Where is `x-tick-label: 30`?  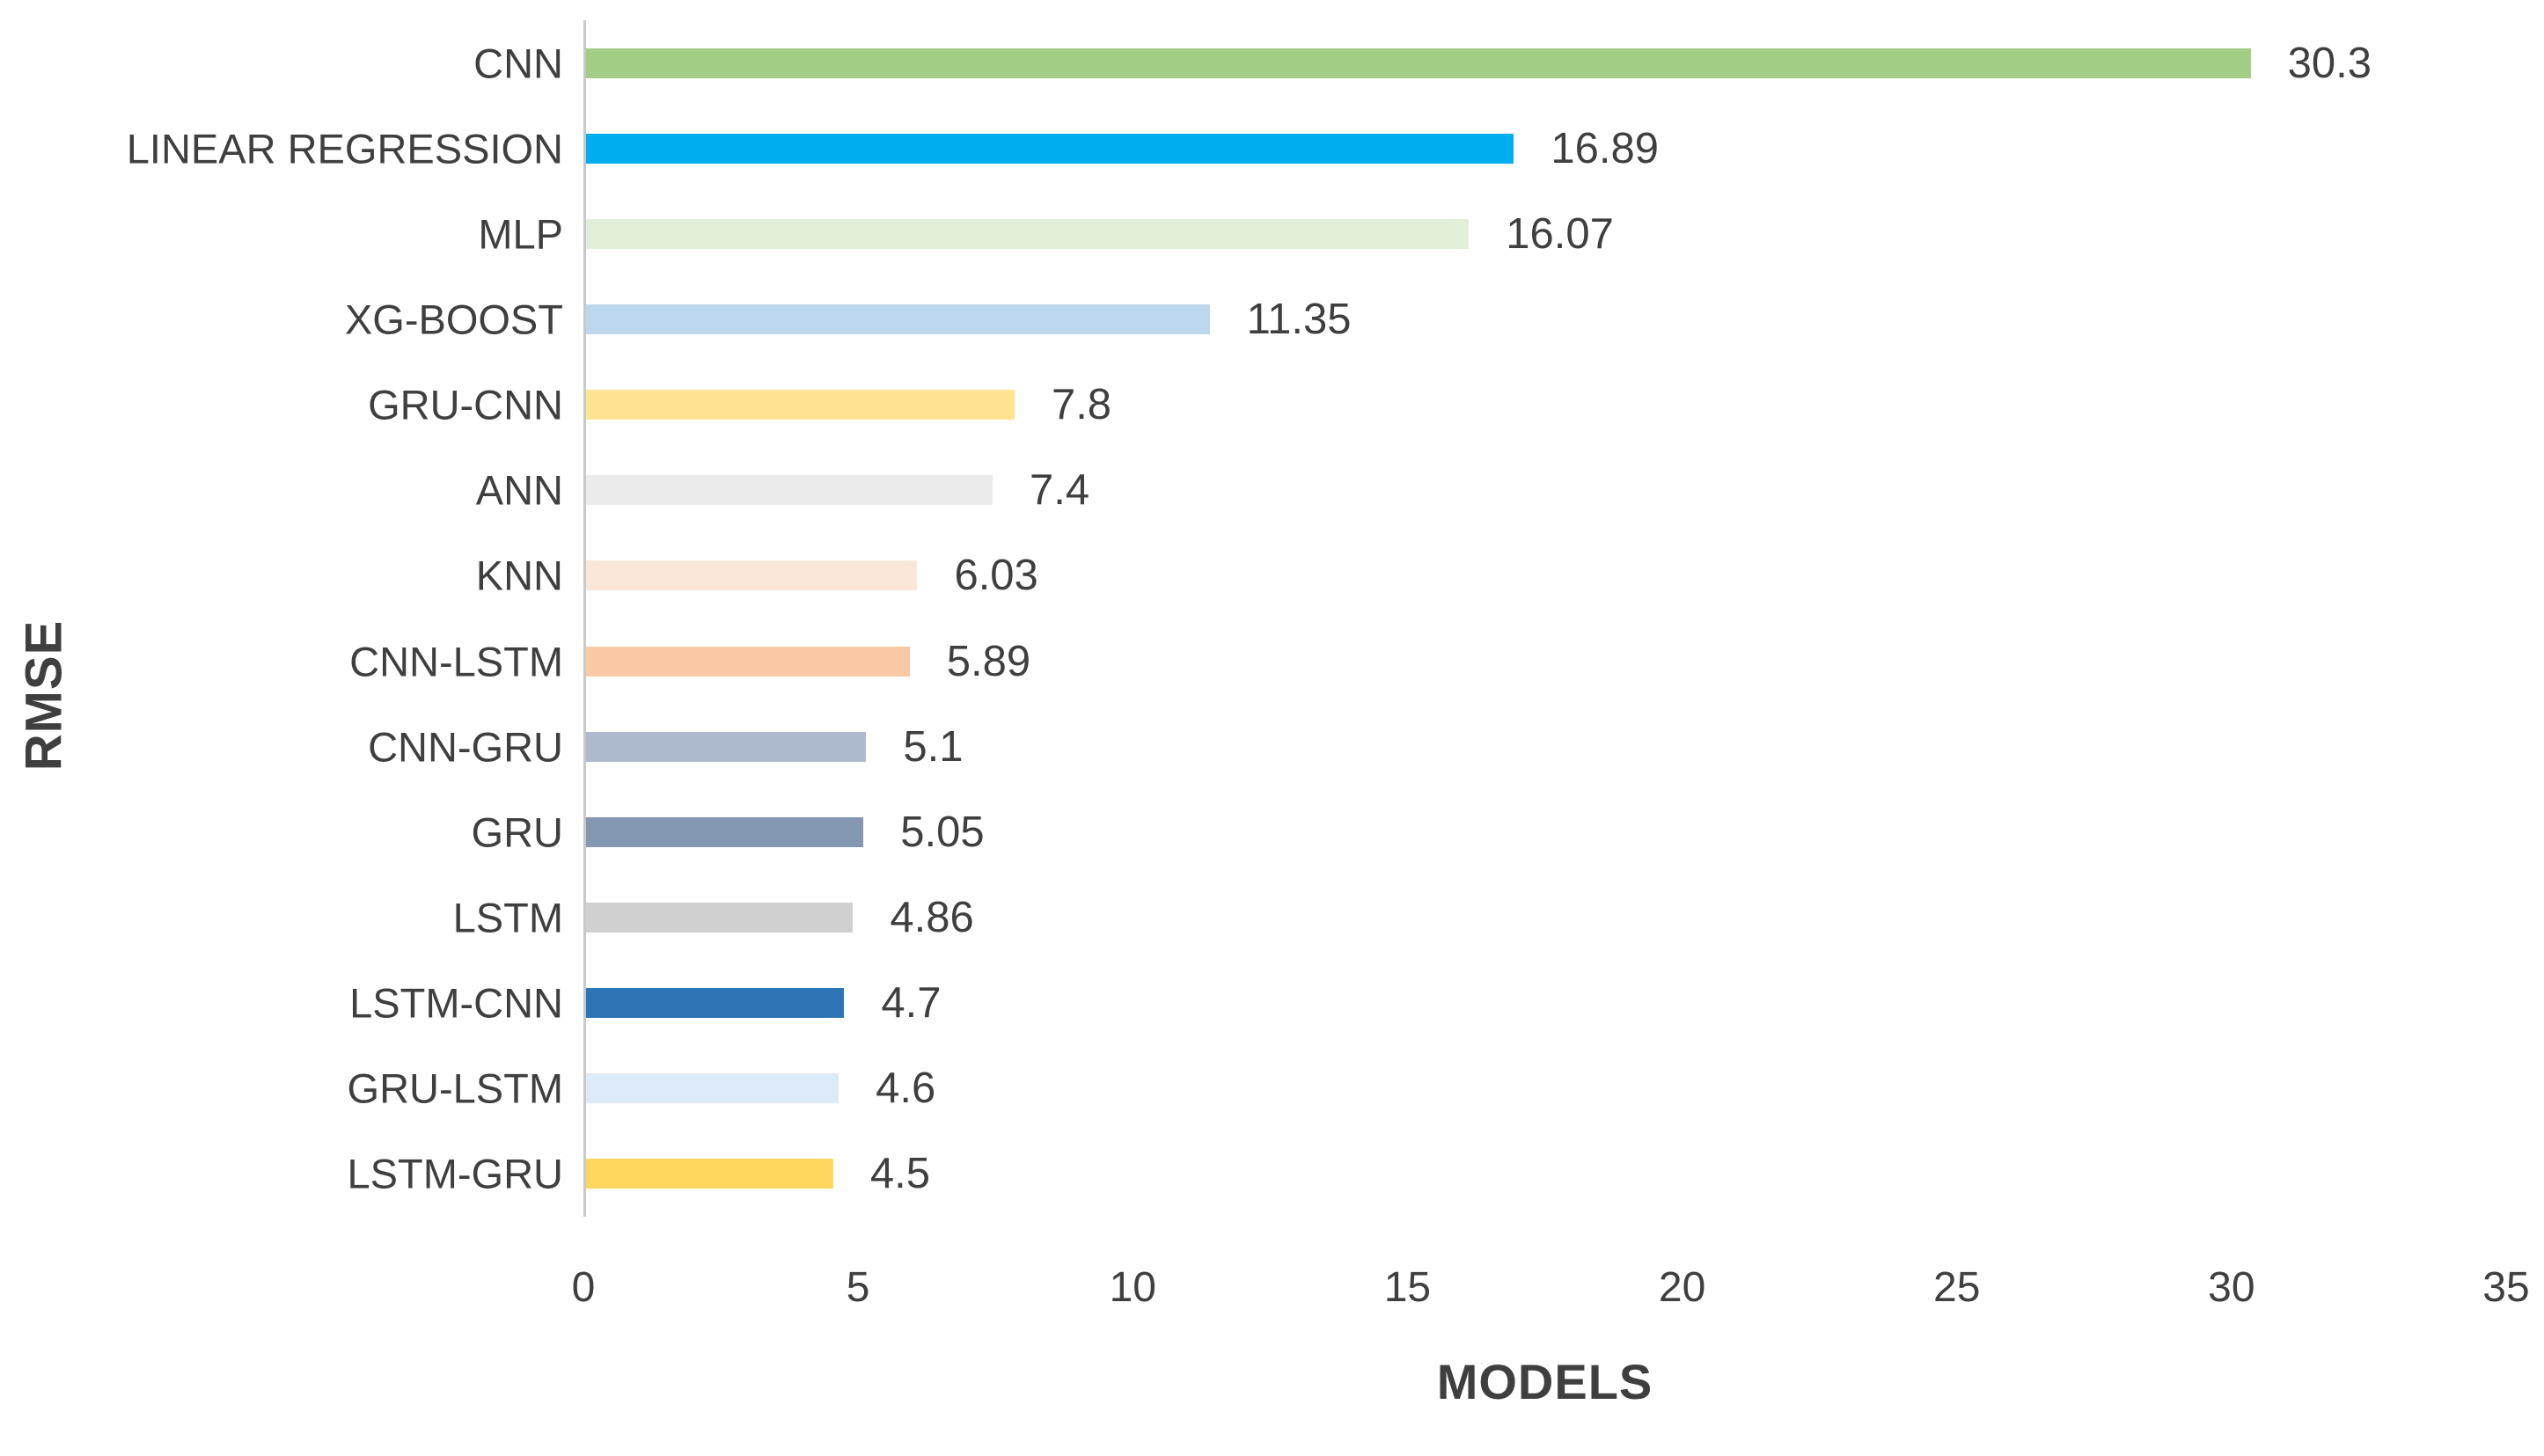 x-tick-label: 30 is located at coordinates (2231, 1287).